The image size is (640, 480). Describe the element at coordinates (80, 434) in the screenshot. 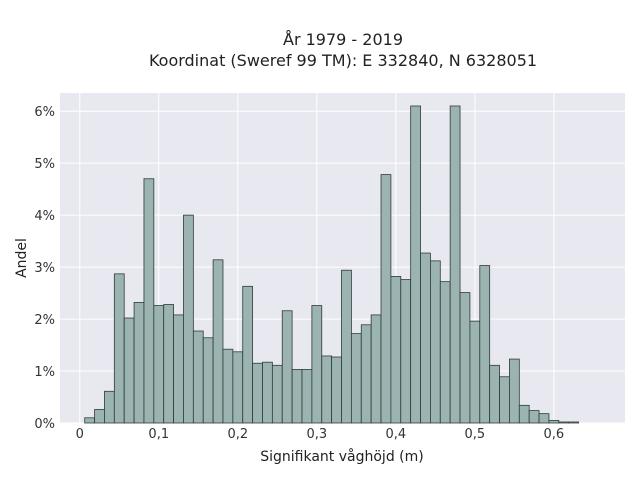

I see `x-tick-label: 0` at that location.